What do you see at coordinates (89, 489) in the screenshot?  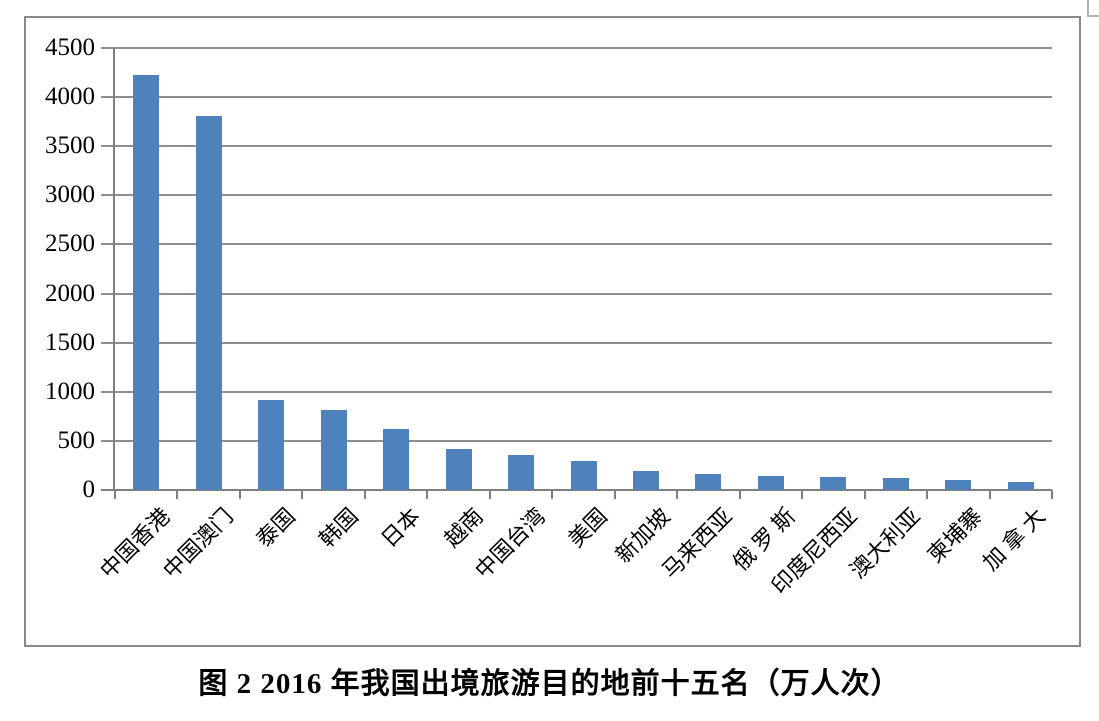 I see `y-axis-tick-label: 0` at bounding box center [89, 489].